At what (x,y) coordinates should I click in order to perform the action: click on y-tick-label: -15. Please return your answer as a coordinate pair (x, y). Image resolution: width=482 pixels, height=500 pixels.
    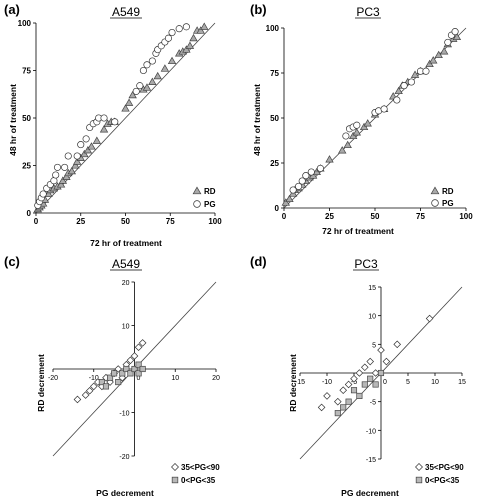
    Looking at the image, I should click on (371, 460).